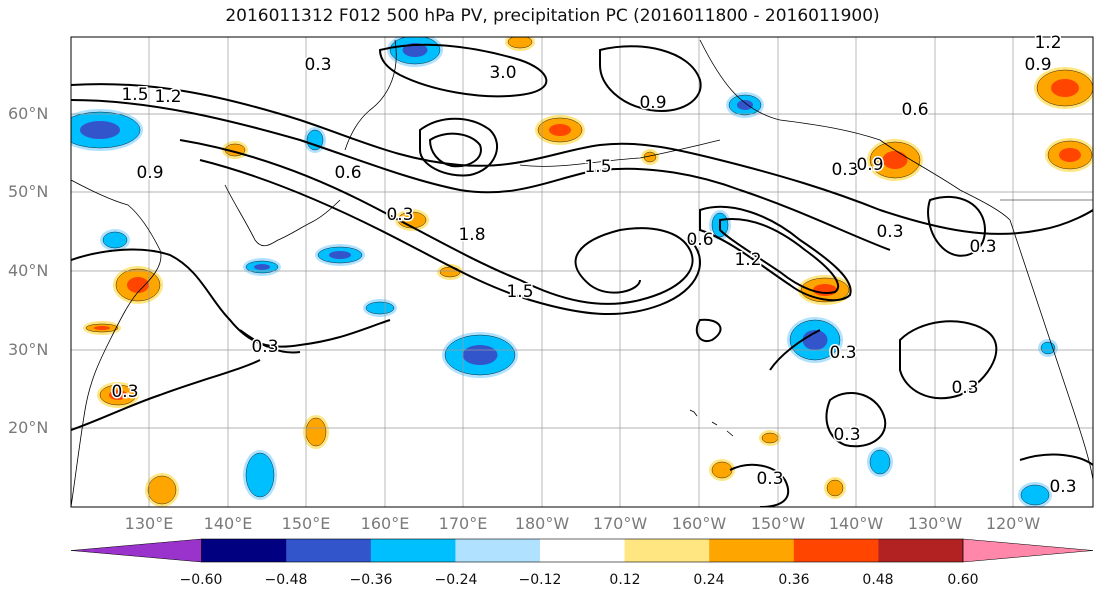 The width and height of the screenshot is (1105, 601). I want to click on lon-label: 170°W, so click(620, 523).